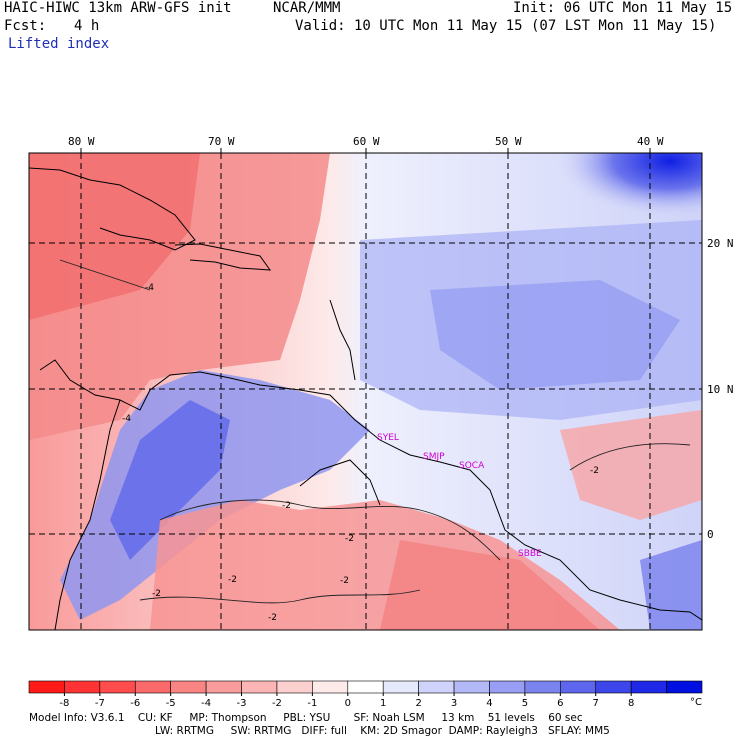 The image size is (740, 740). Describe the element at coordinates (720, 389) in the screenshot. I see `lat-label: 10 N` at that location.